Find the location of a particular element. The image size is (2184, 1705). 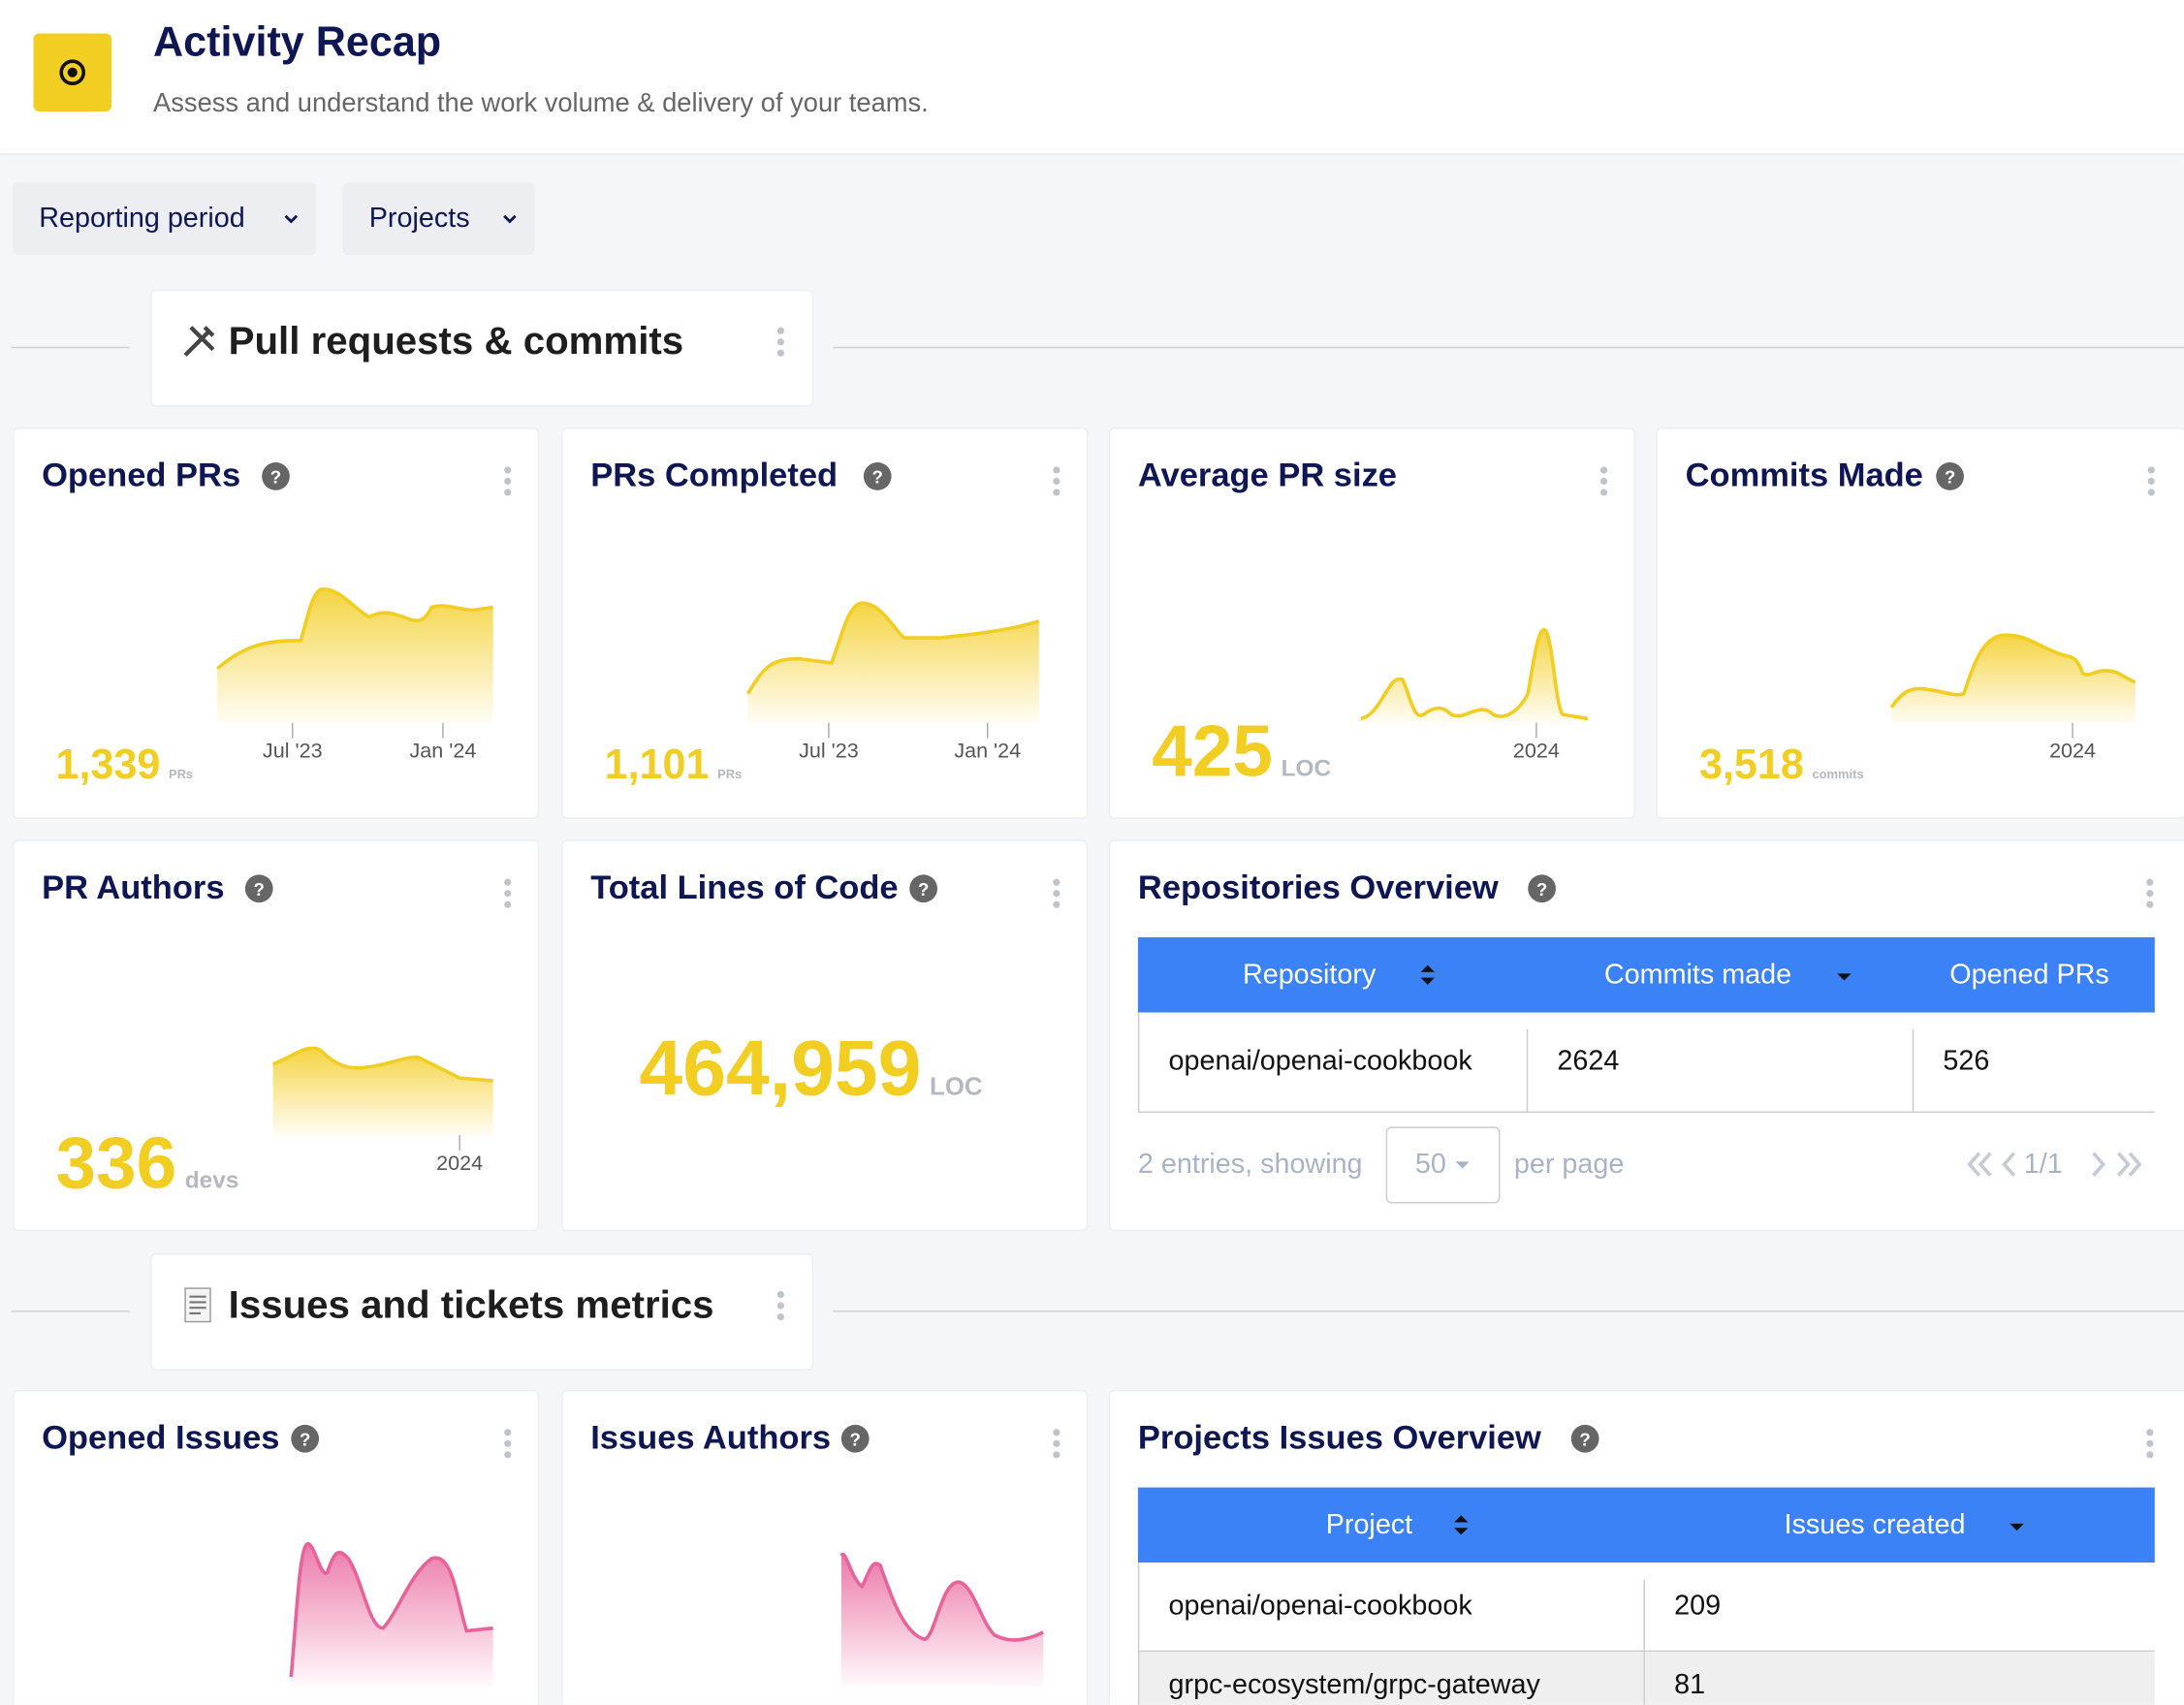

metric-number: 336 is located at coordinates (116, 1164).